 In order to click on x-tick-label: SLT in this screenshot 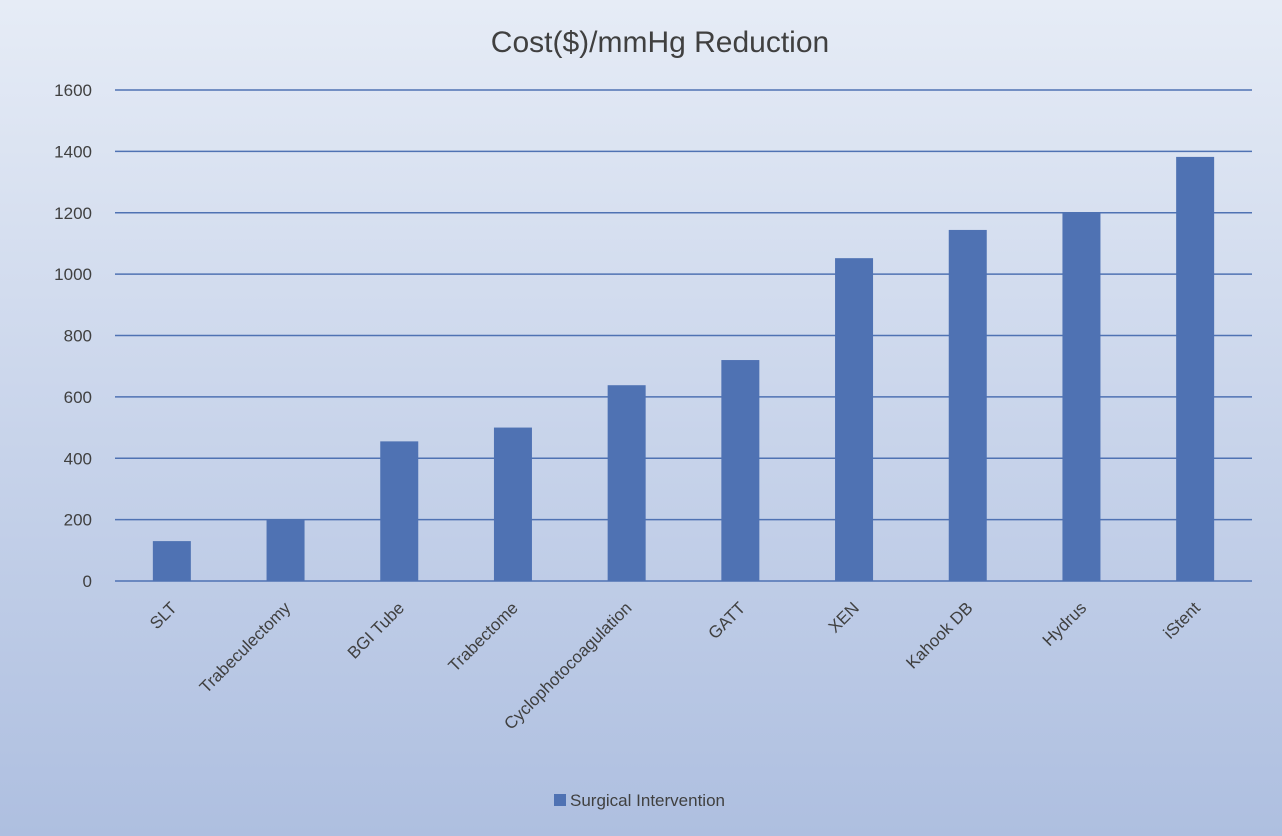, I will do `click(163, 615)`.